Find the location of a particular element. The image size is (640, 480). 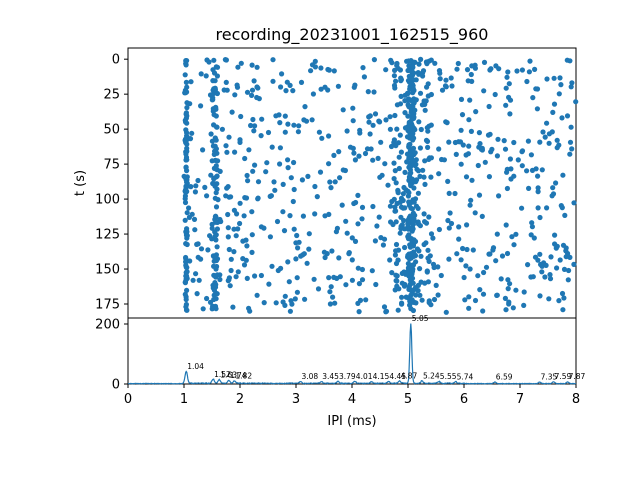

ipi-x-tick-label: 0 is located at coordinates (128, 399).